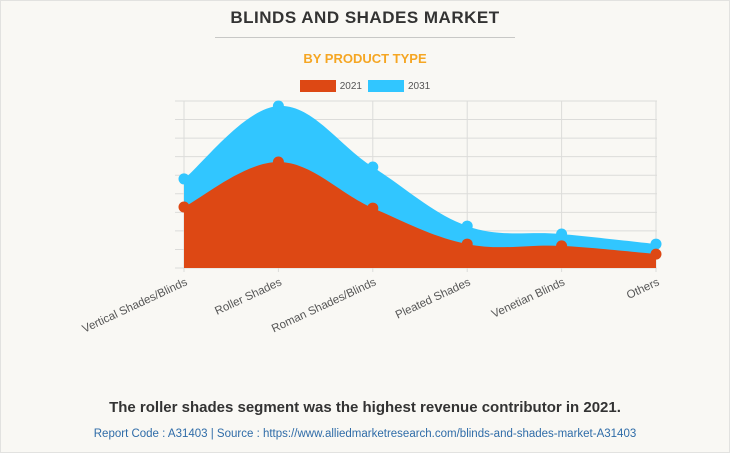 This screenshot has width=730, height=453. Describe the element at coordinates (324, 305) in the screenshot. I see `x-tick-label: Roman Shades/Blinds` at that location.